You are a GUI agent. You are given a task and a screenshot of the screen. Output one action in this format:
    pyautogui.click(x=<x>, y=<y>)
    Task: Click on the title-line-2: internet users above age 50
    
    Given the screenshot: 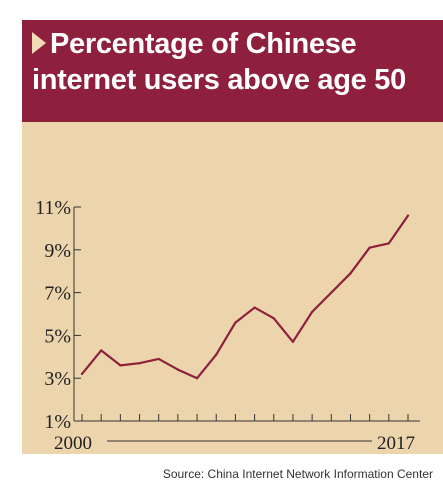 What is the action you would take?
    pyautogui.click(x=219, y=80)
    